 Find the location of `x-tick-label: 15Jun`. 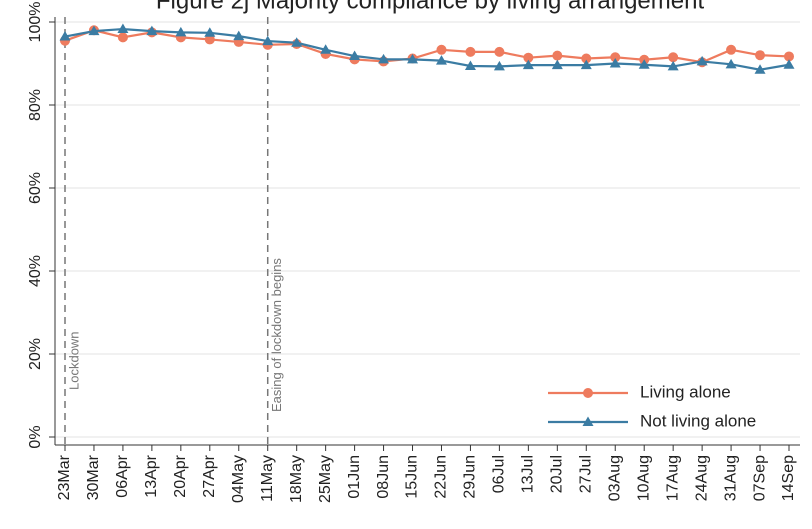

x-tick-label: 15Jun is located at coordinates (412, 477).